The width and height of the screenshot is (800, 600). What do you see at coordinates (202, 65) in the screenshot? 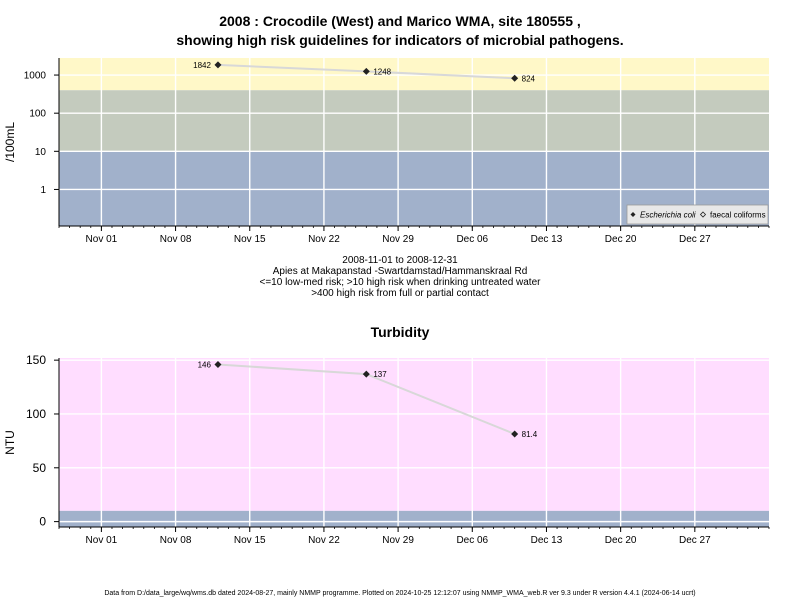
I see `data-label: 1842` at bounding box center [202, 65].